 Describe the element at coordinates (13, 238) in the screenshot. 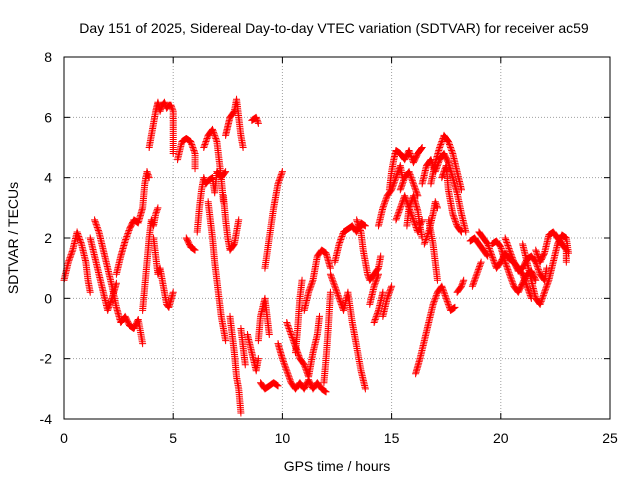

I see `y-axis-label: SDTVAR / TECUs` at that location.